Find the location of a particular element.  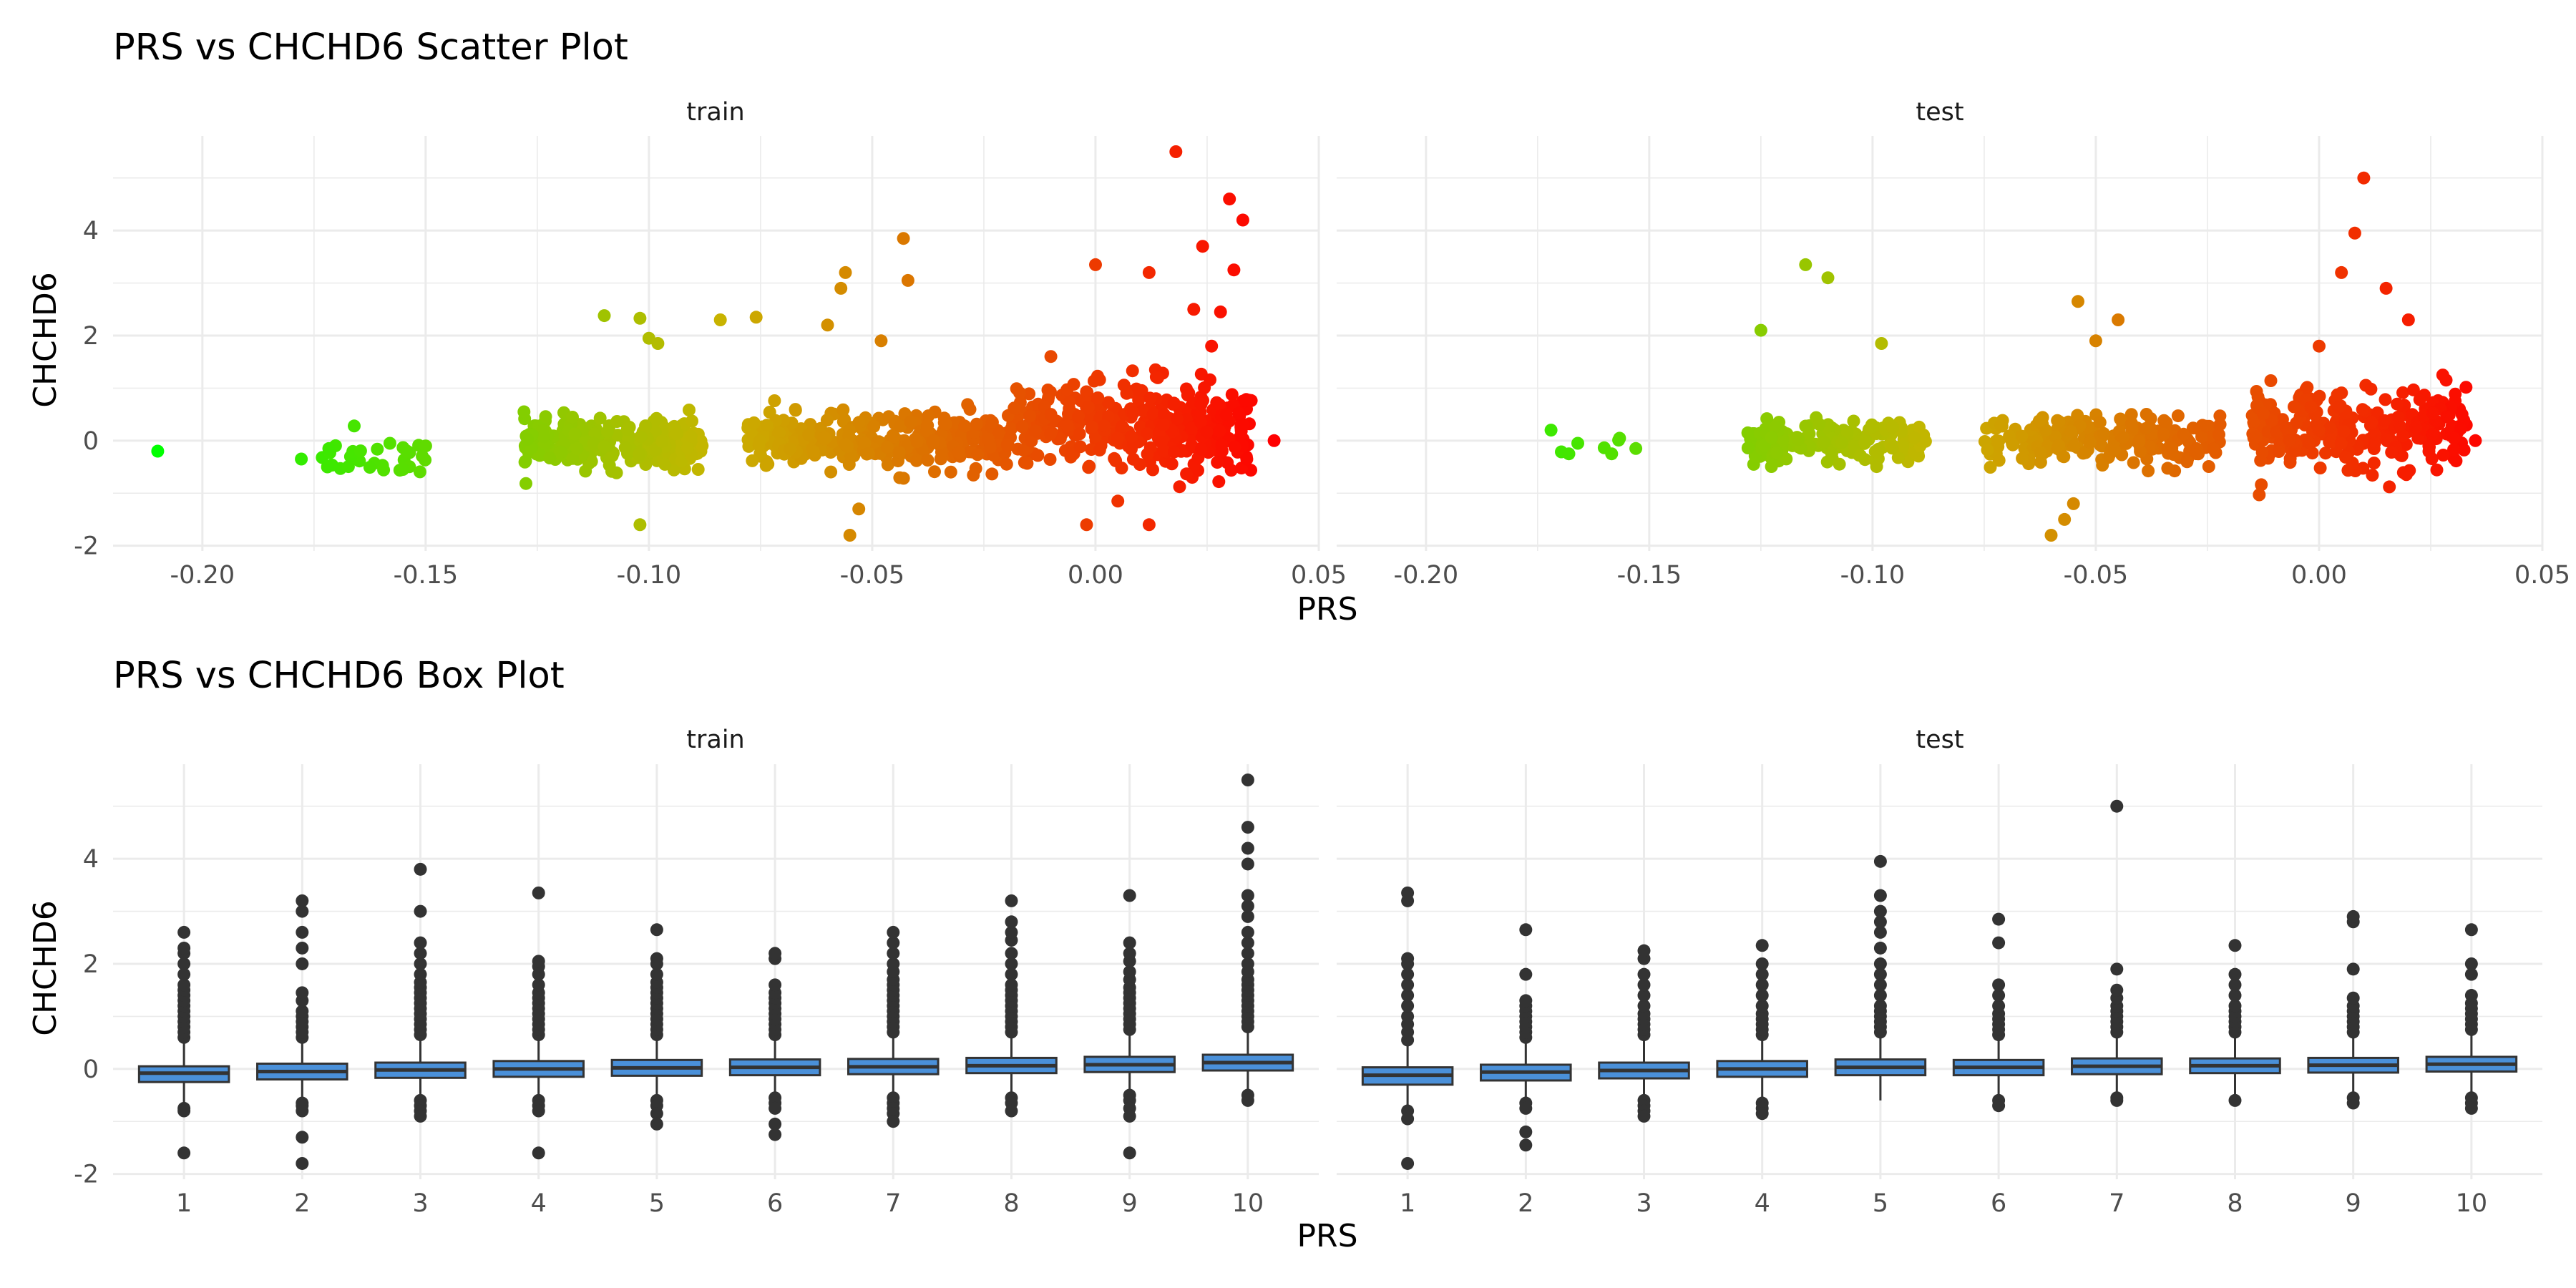

scatter-strip-test: test is located at coordinates (1939, 112).